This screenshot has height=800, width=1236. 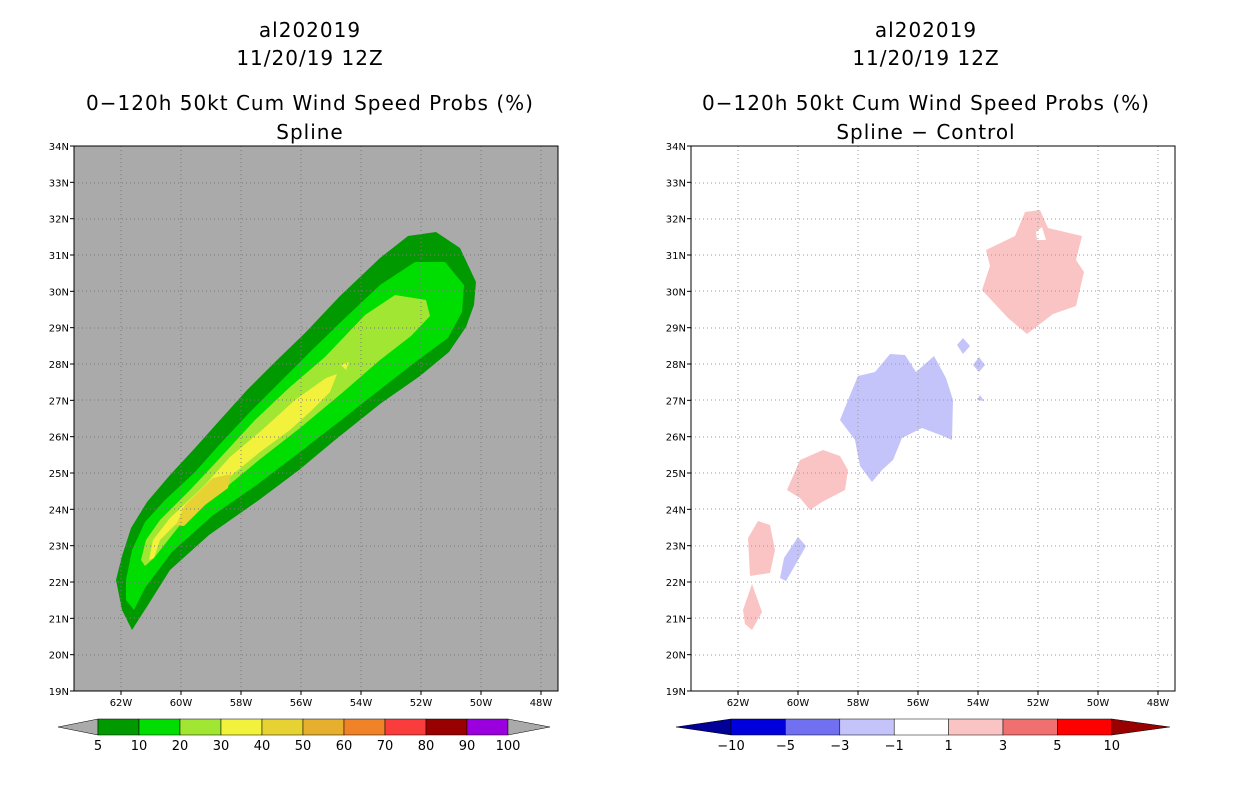 What do you see at coordinates (59, 438) in the screenshot?
I see `left-lat-label: 26N` at bounding box center [59, 438].